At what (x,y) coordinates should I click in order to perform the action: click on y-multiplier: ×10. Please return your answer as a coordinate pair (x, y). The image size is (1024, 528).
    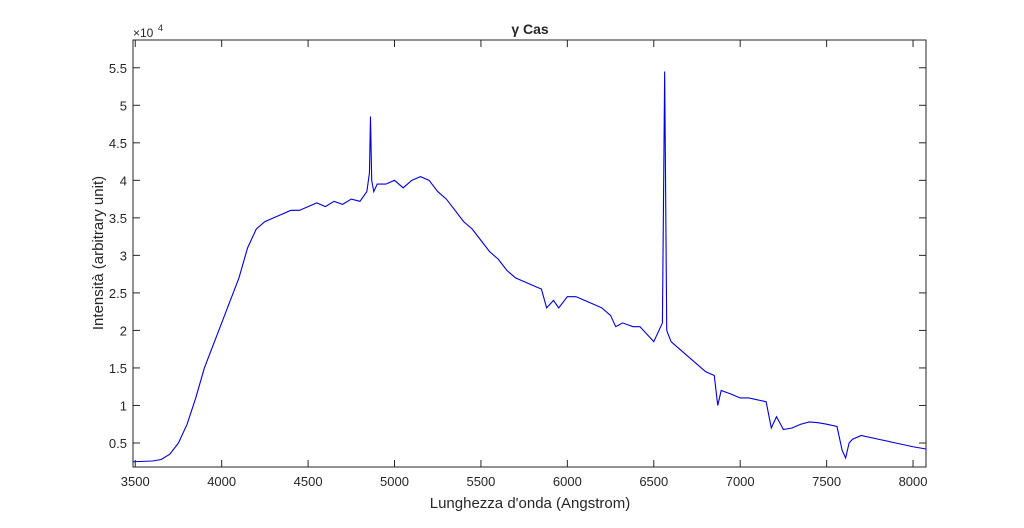
    Looking at the image, I should click on (143, 33).